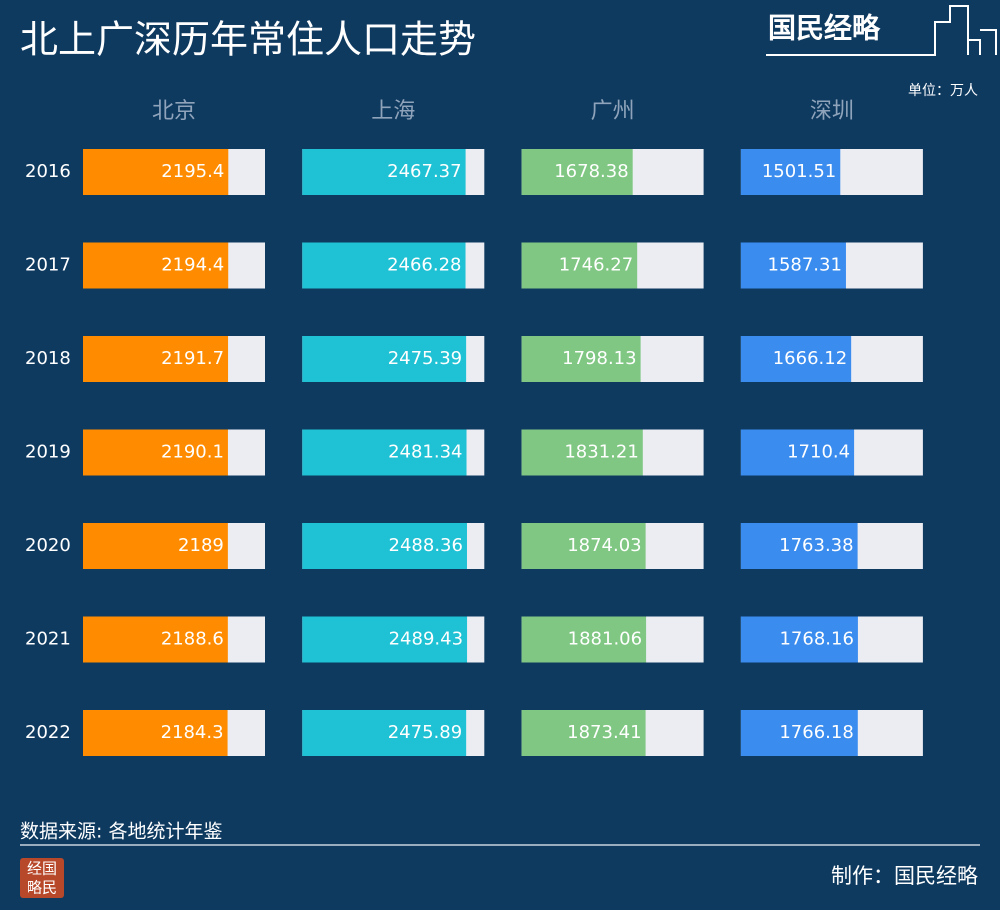 The height and width of the screenshot is (910, 1000). What do you see at coordinates (799, 171) in the screenshot?
I see `value-label: 1501.51` at bounding box center [799, 171].